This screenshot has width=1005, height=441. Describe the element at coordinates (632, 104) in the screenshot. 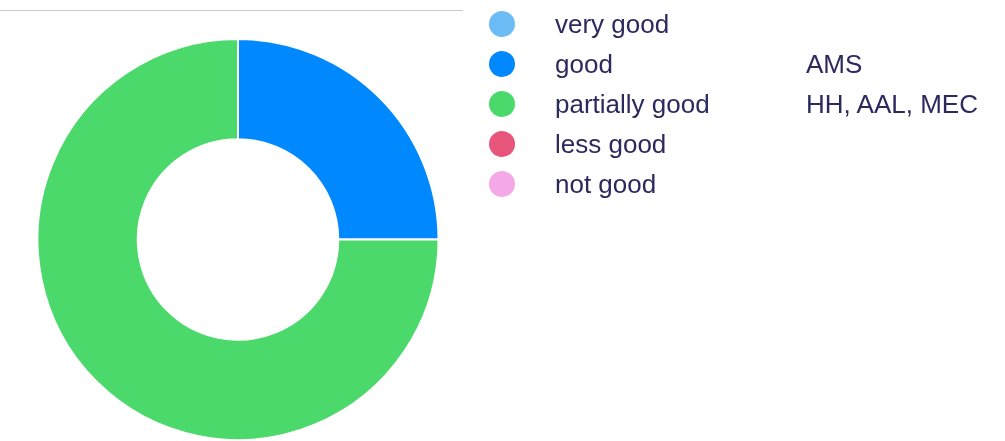

I see `legend-label: partially good` at that location.